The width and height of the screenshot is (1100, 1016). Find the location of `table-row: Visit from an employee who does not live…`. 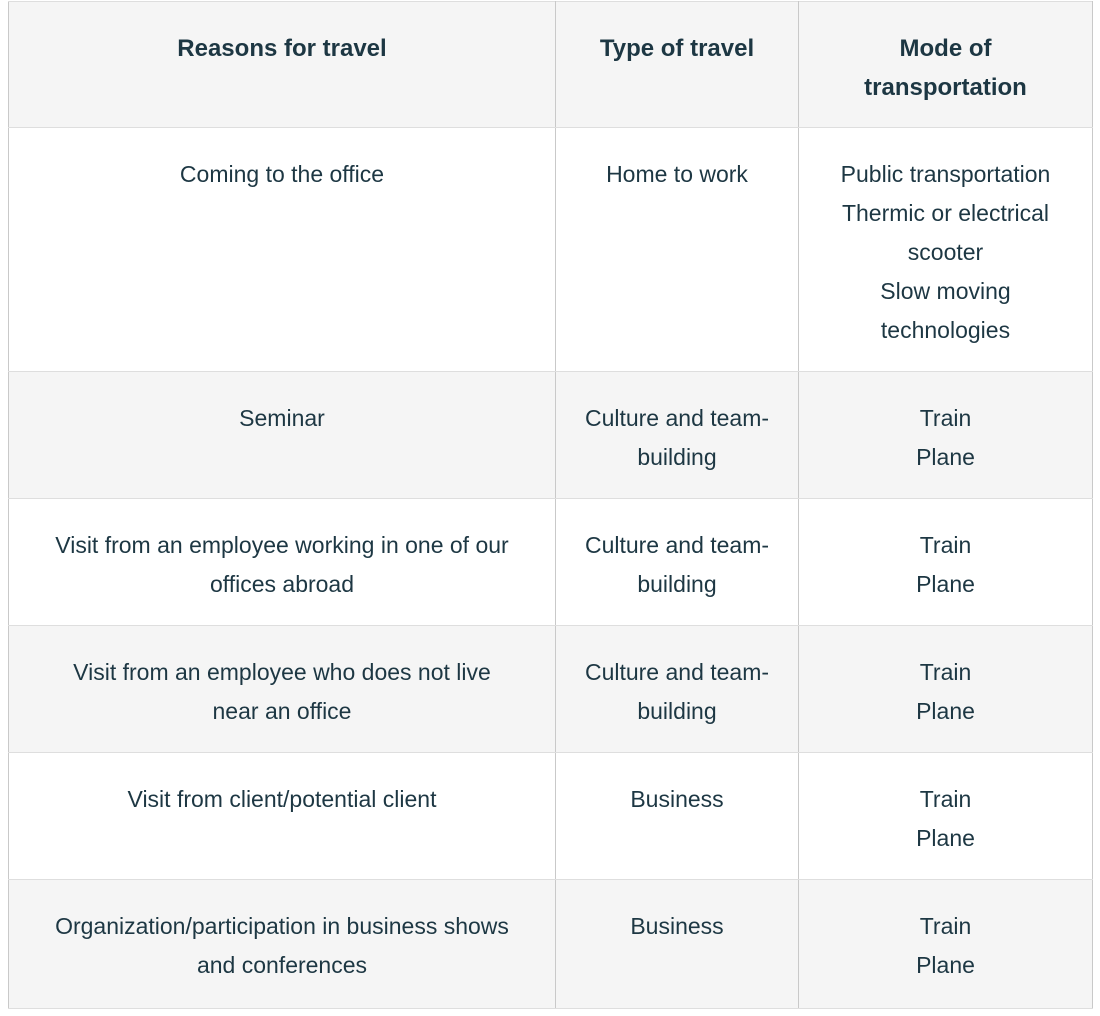

table-row: Visit from an employee who does not live… is located at coordinates (550, 689).